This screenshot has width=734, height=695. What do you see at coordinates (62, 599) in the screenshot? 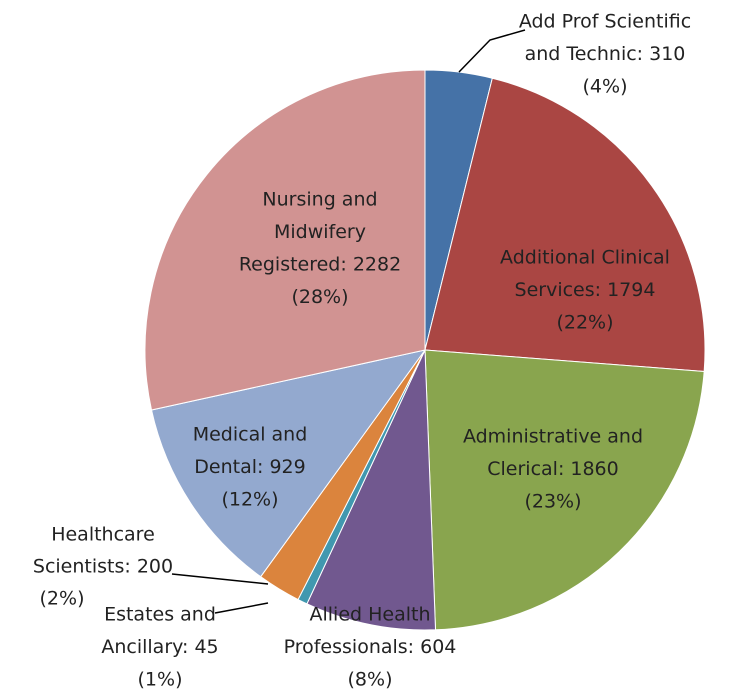
I see `data-label: (2%)` at bounding box center [62, 599].